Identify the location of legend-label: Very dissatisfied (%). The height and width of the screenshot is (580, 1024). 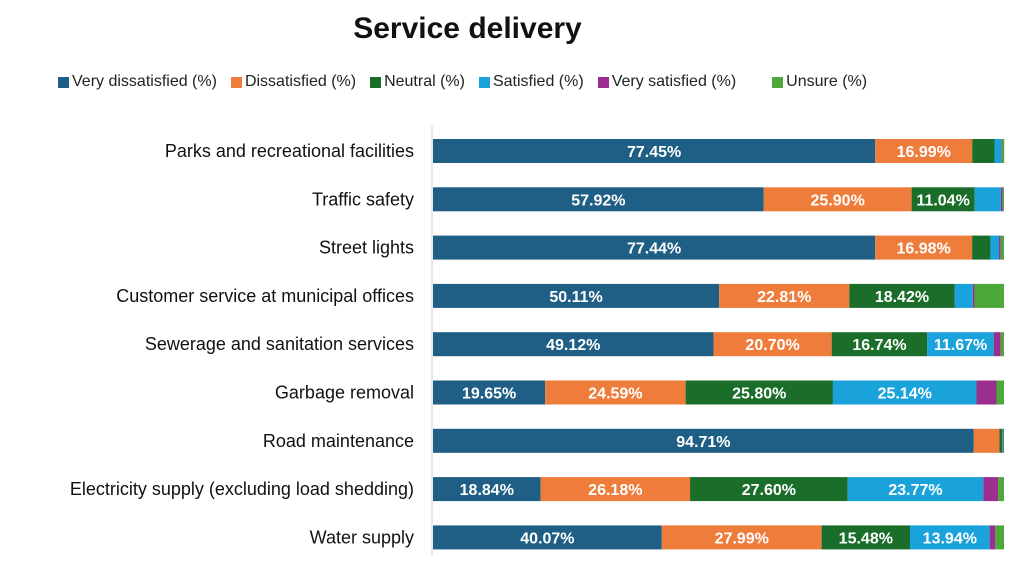
(144, 81).